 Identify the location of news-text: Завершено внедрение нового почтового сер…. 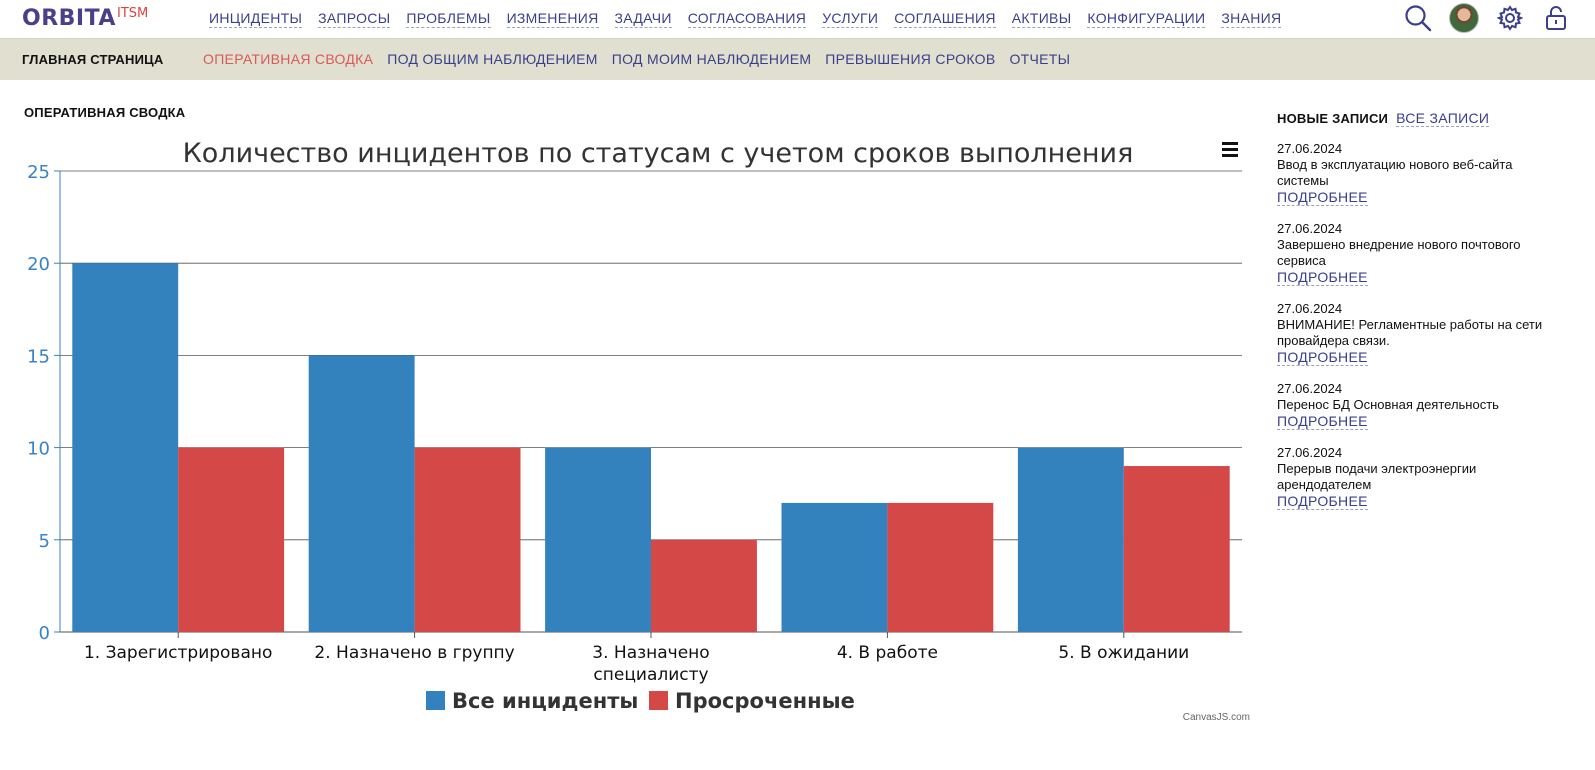
(1399, 252).